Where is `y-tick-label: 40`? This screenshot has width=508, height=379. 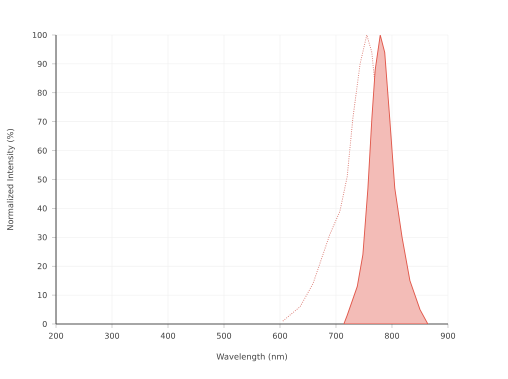
y-tick-label: 40 is located at coordinates (42, 208).